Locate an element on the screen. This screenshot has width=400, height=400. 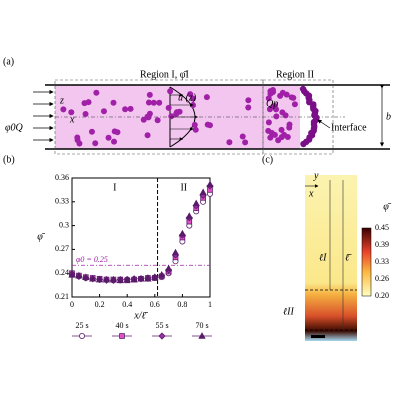
legend-label: 40 s is located at coordinates (121, 325).